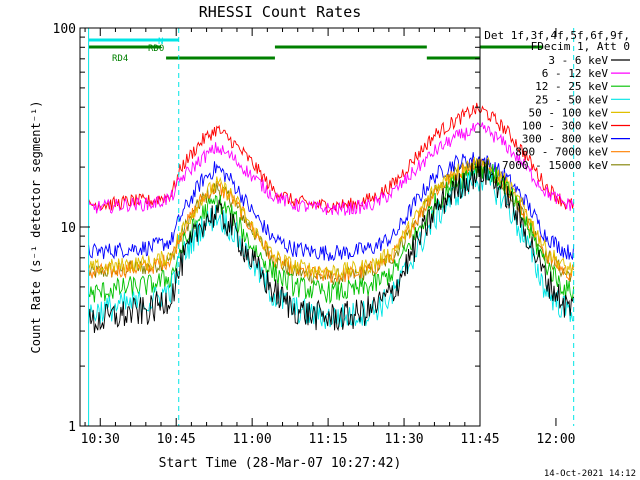 The width and height of the screenshot is (640, 480). I want to click on x-tick-label-5: 11:45, so click(479, 439).